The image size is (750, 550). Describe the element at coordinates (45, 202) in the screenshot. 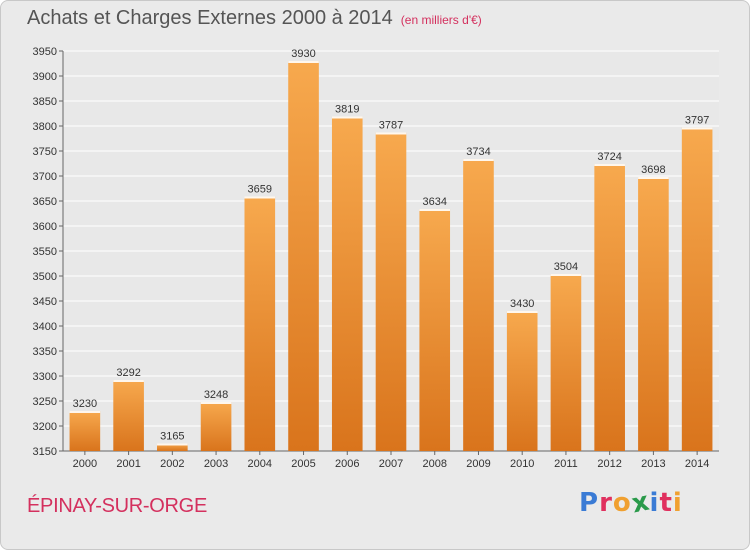

I see `y-tick-label: 3650` at that location.